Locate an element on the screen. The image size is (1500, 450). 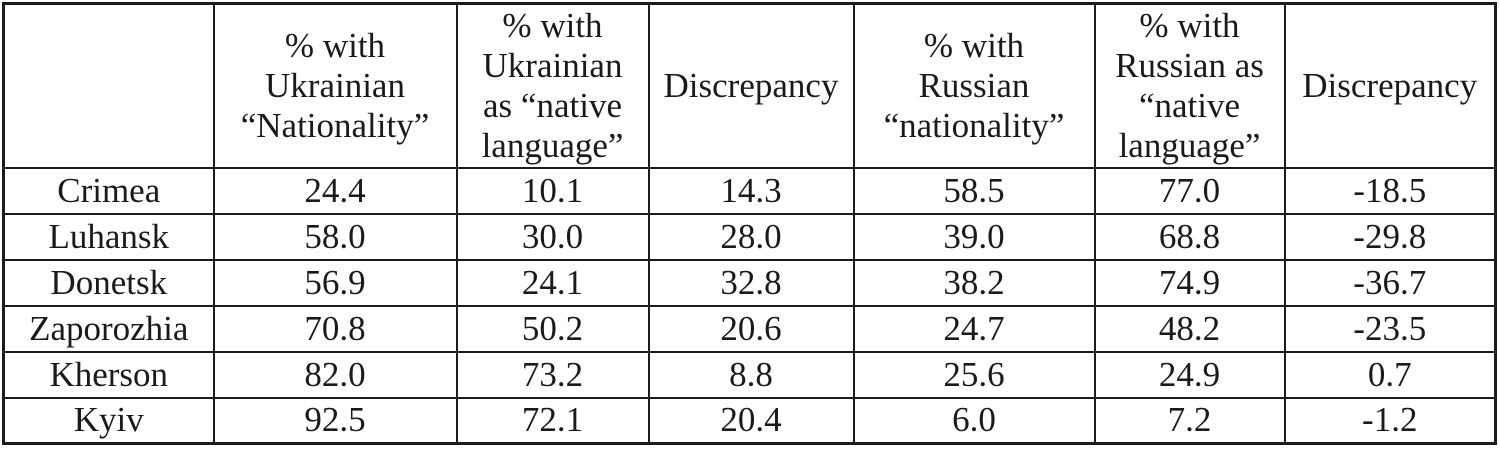
value-cell: 32.8 is located at coordinates (751, 282).